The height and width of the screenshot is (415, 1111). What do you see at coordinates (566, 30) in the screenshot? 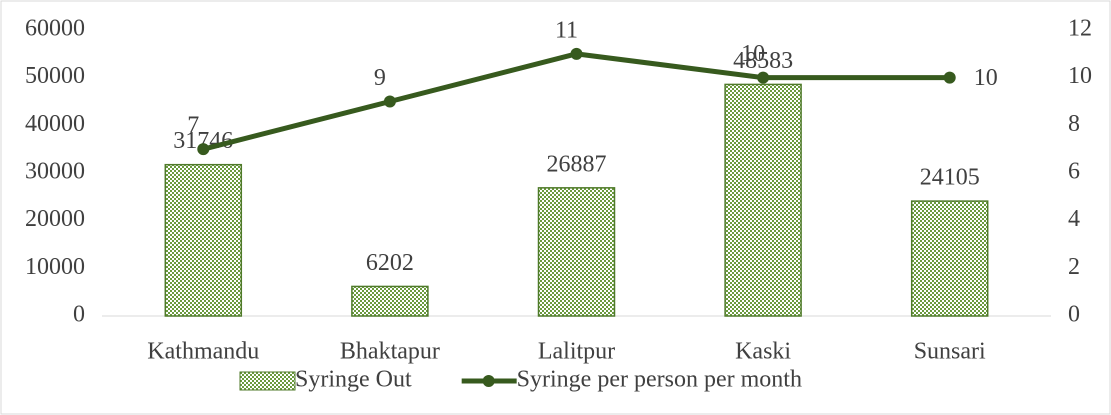
I see `line-value-label: 11` at bounding box center [566, 30].